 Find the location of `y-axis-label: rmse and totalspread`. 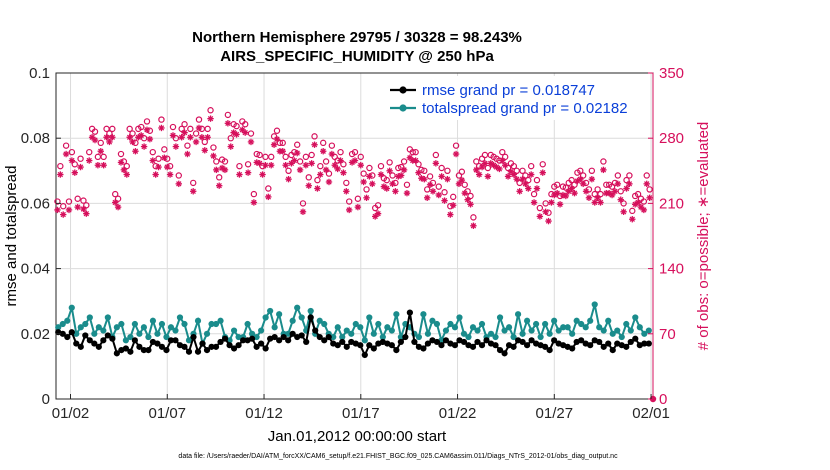

y-axis-label: rmse and totalspread is located at coordinates (11, 236).